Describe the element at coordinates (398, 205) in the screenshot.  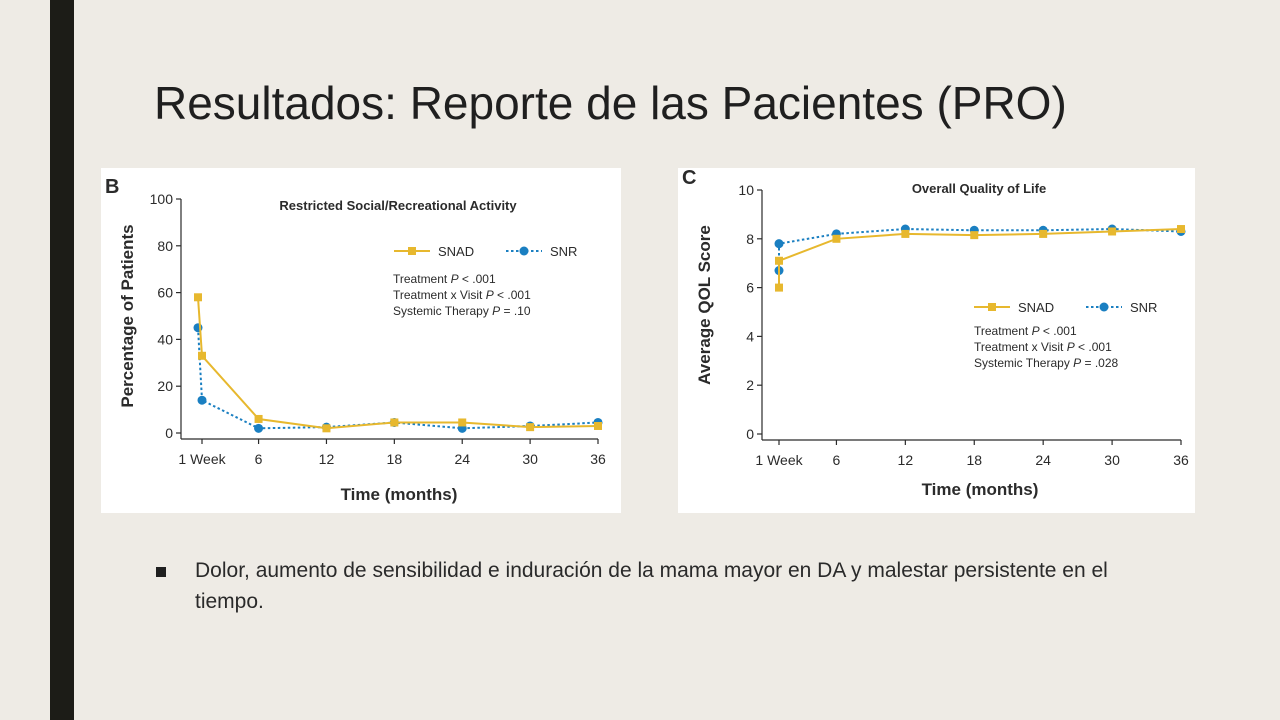
I see `chart-title: Restricted Social/Recreational Activity` at that location.